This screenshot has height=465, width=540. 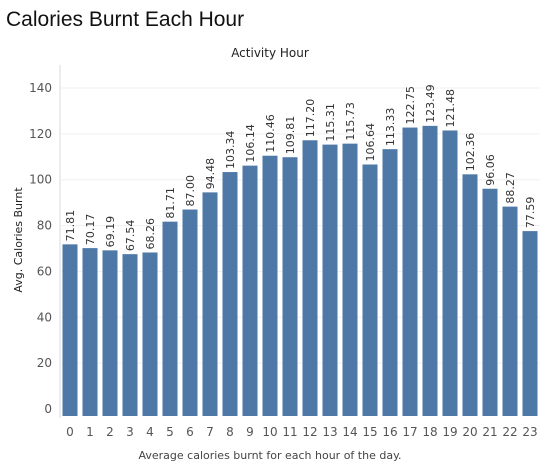 What do you see at coordinates (289, 432) in the screenshot?
I see `x-tick-label: 11` at bounding box center [289, 432].